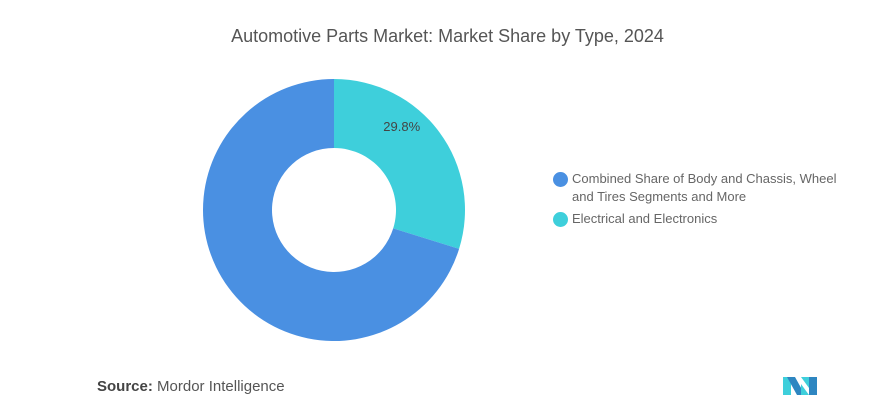 This screenshot has height=419, width=895. I want to click on source: Source: Mordor Intelligence, so click(191, 386).